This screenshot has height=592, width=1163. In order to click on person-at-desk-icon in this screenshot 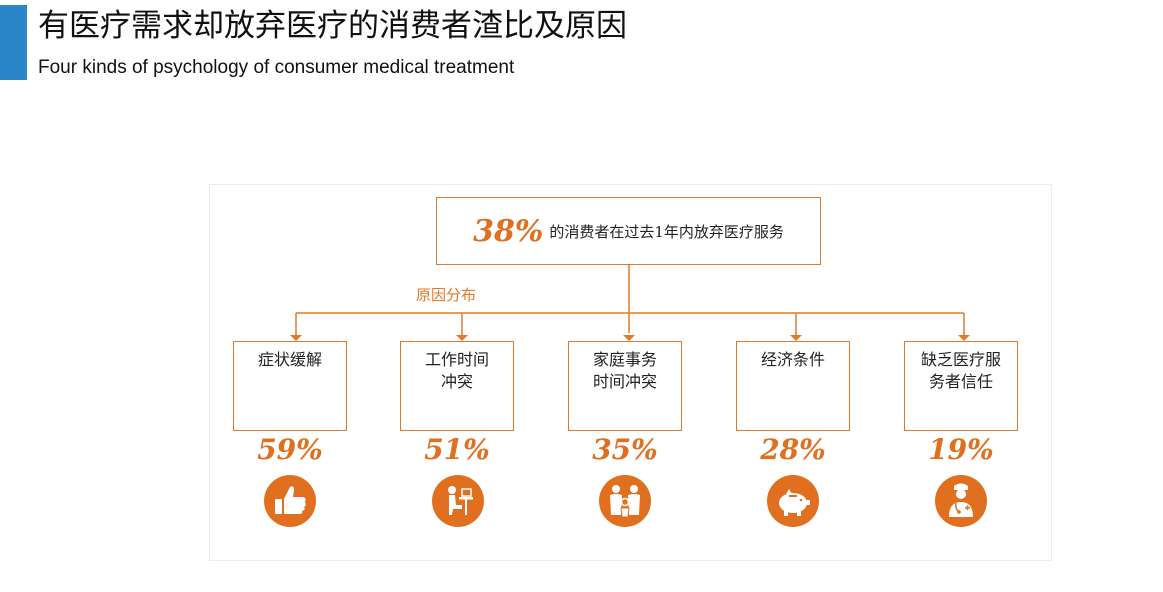, I will do `click(458, 501)`.